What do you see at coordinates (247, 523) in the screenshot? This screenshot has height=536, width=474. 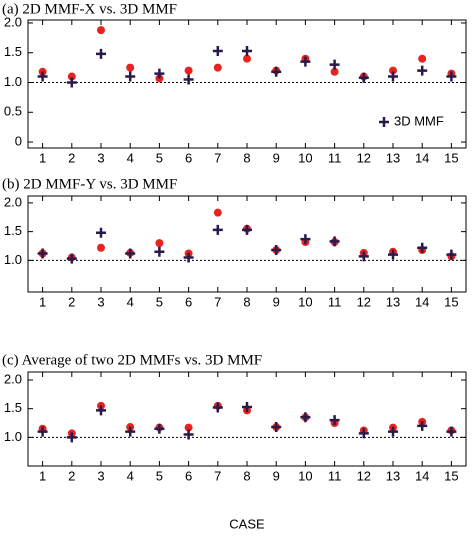 I see `x-axis-label: CASE` at bounding box center [247, 523].